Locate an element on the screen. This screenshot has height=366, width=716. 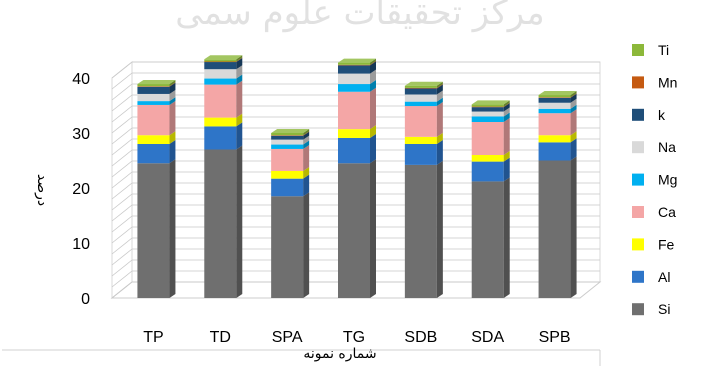
y-tick-label: 30 is located at coordinates (81, 134).